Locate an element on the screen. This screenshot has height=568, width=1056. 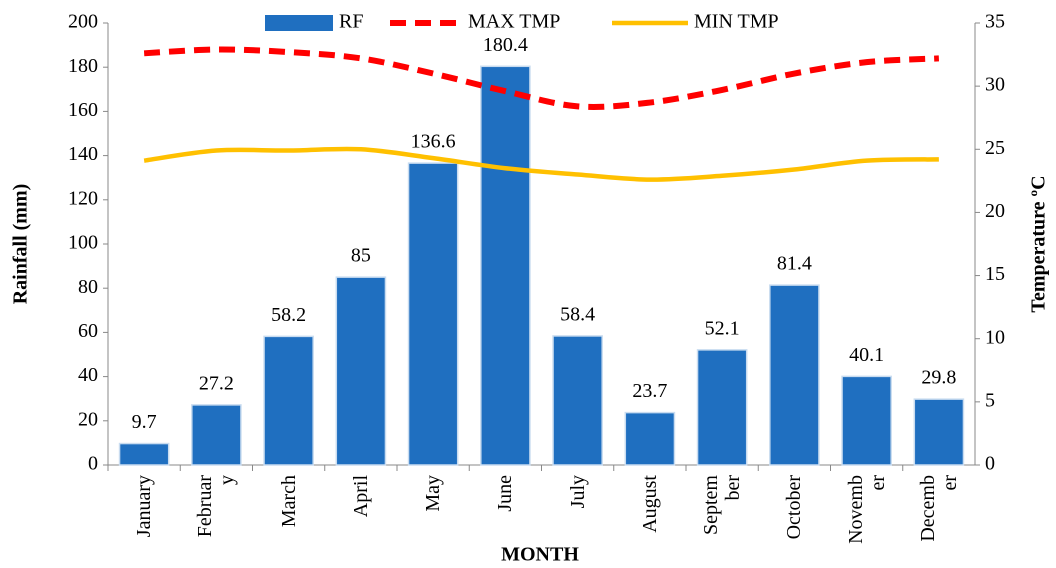
y-tick-label: 160 is located at coordinates (83, 110).